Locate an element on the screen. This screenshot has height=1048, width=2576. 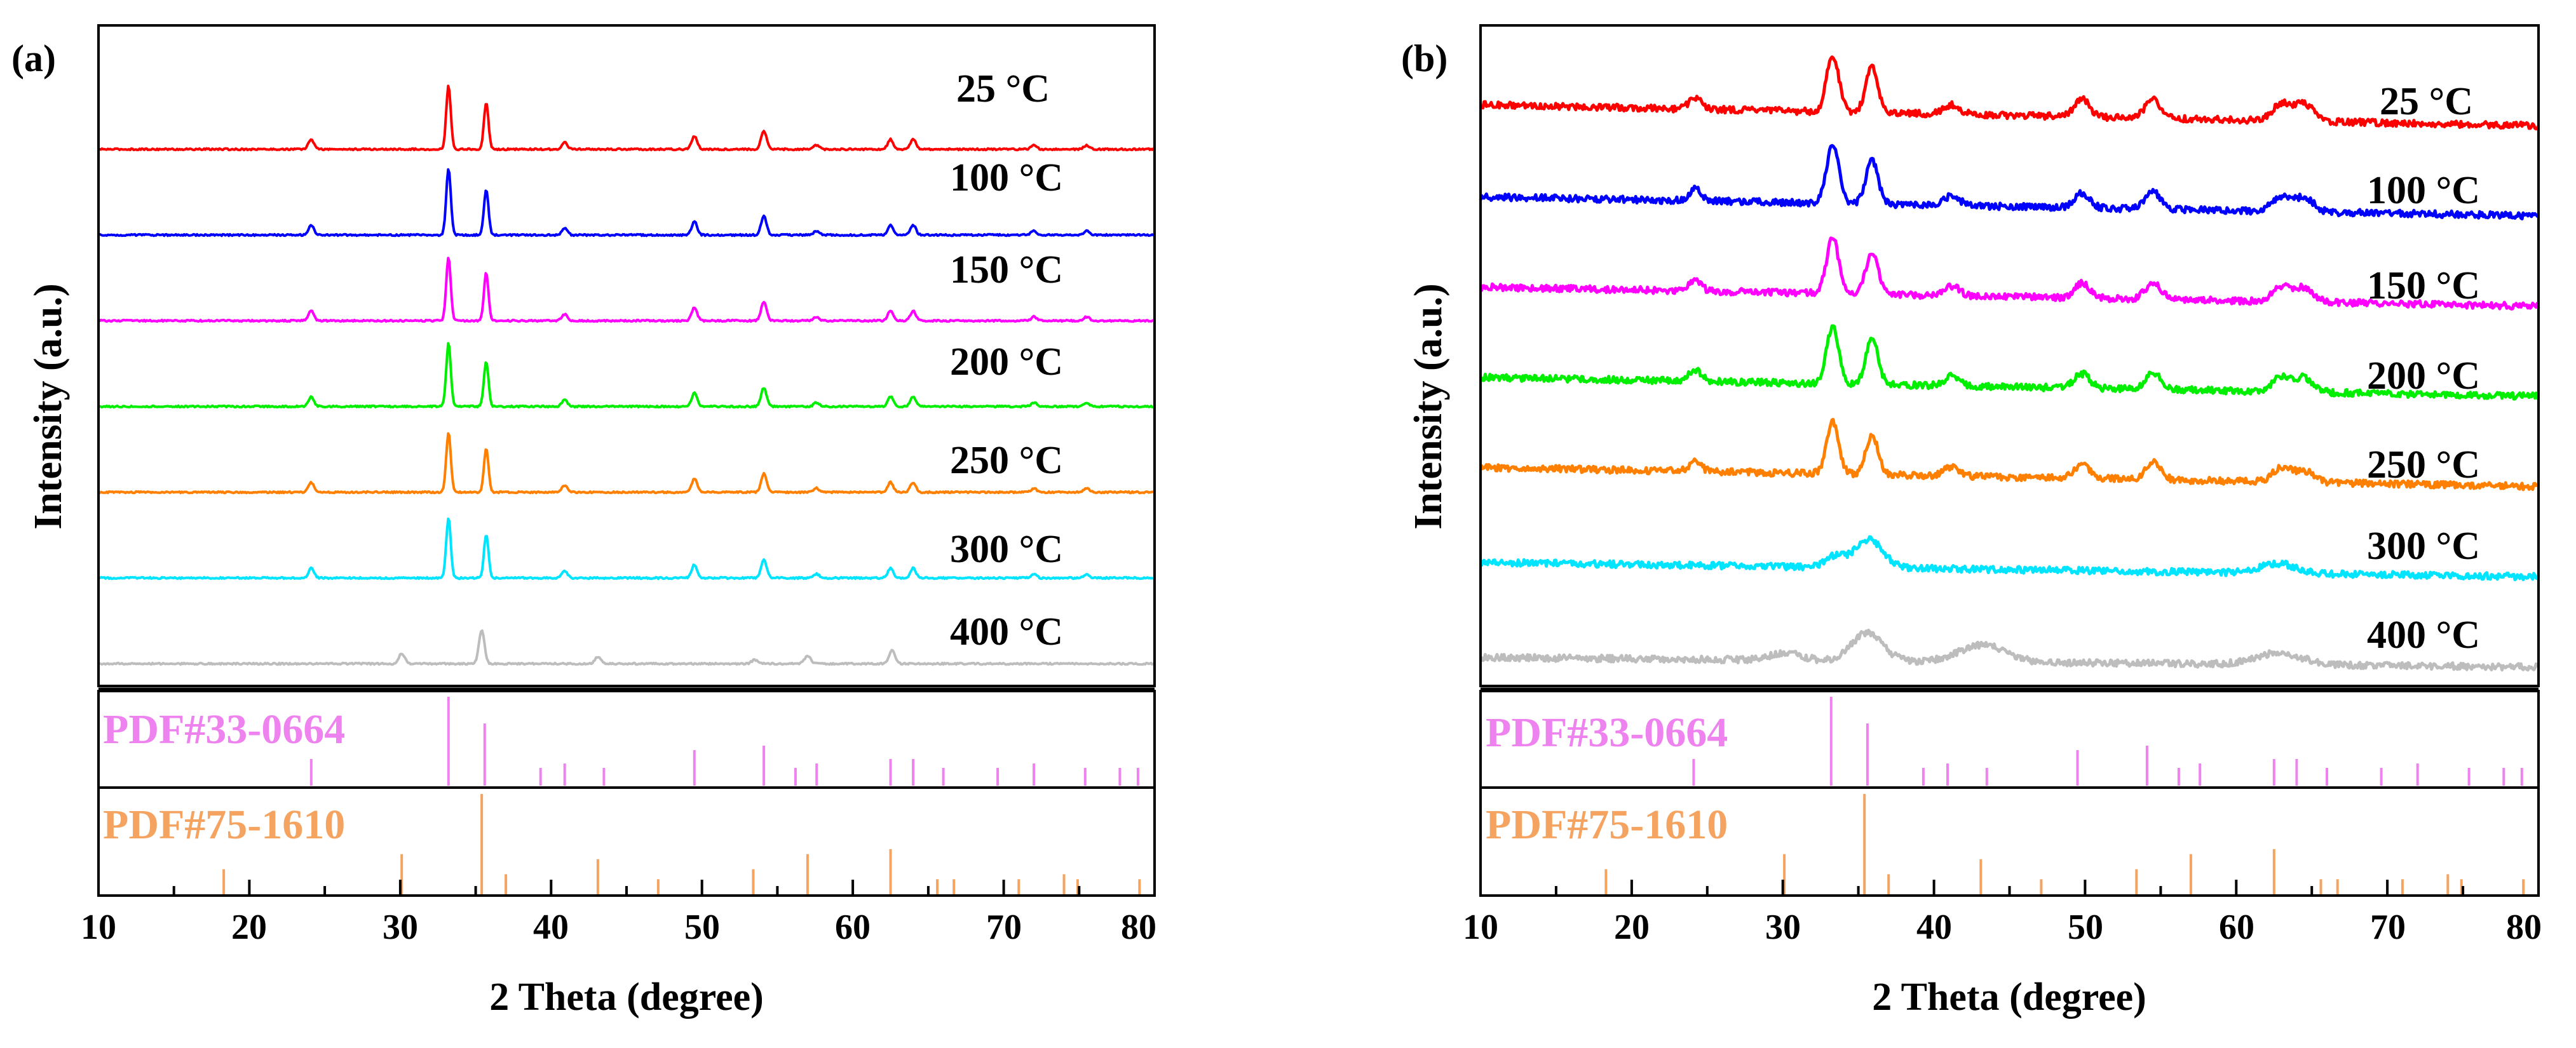
panel-label: (b) is located at coordinates (1424, 58).